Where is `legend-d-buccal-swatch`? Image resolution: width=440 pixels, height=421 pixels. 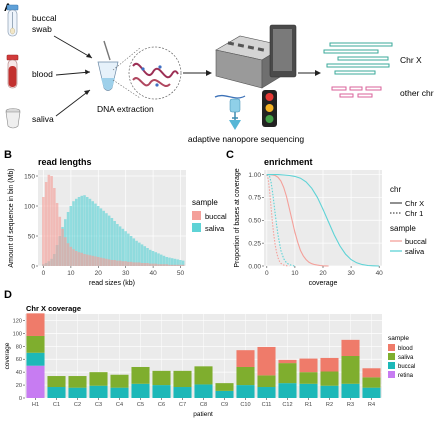
legend-d-buccal-swatch is located at coordinates (391, 365).